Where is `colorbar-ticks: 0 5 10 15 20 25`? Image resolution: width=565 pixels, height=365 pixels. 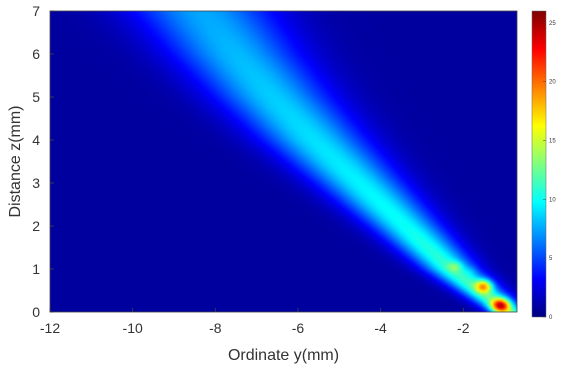
colorbar-ticks: 0 5 10 15 20 25 is located at coordinates (549, 171).